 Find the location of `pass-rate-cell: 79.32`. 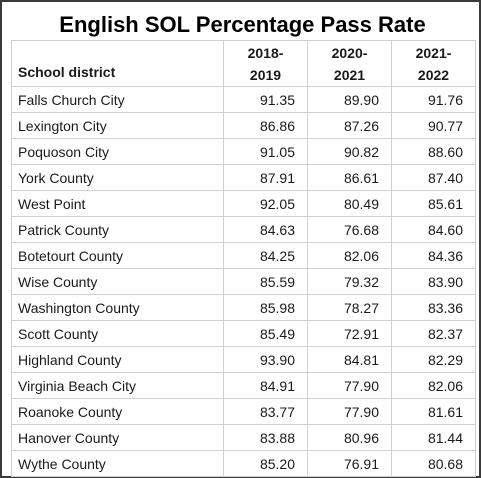

pass-rate-cell: 79.32 is located at coordinates (349, 281).